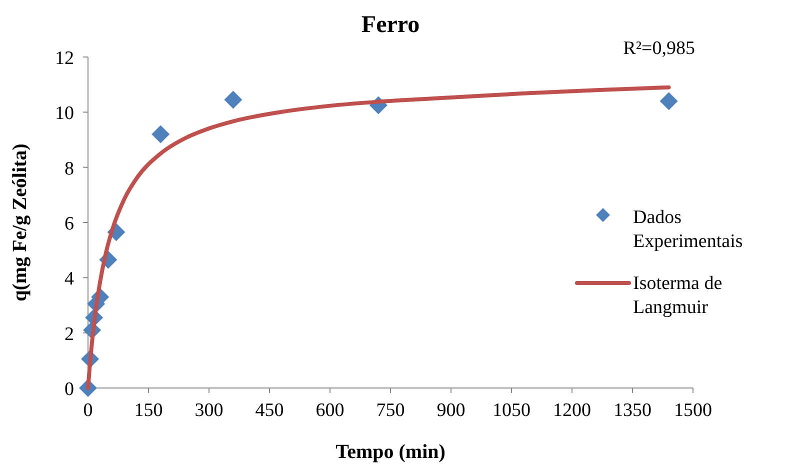 The height and width of the screenshot is (468, 787). Describe the element at coordinates (693, 410) in the screenshot. I see `x-tick-label: 1500` at that location.